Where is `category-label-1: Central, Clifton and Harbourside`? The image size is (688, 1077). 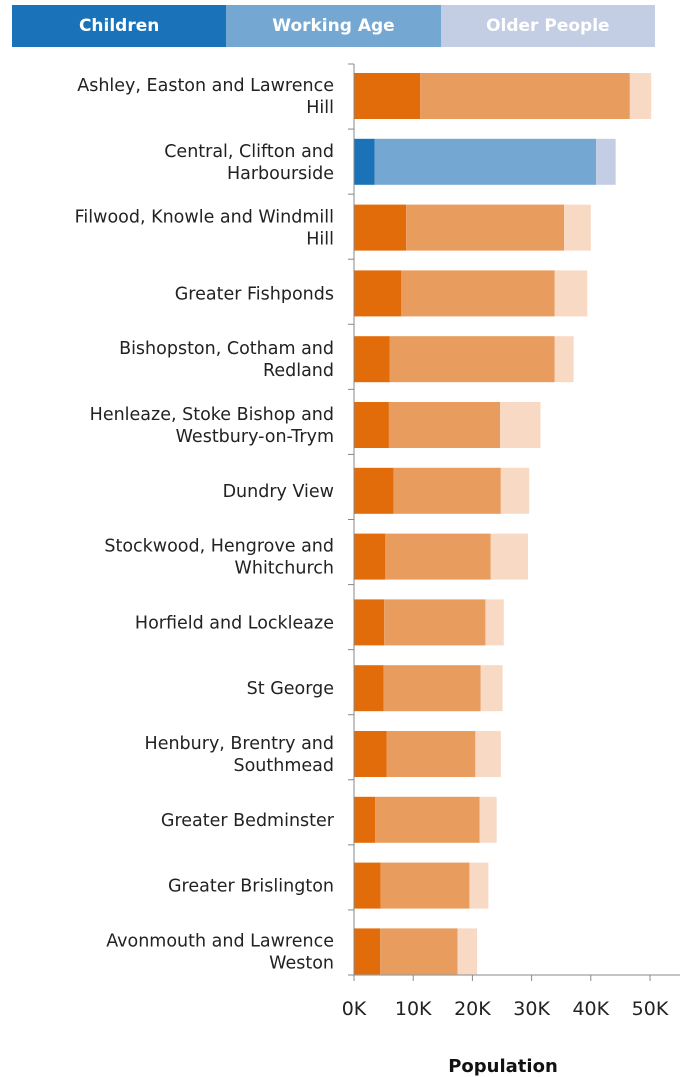
category-label-1: Central, Clifton and Harbourside is located at coordinates (249, 163).